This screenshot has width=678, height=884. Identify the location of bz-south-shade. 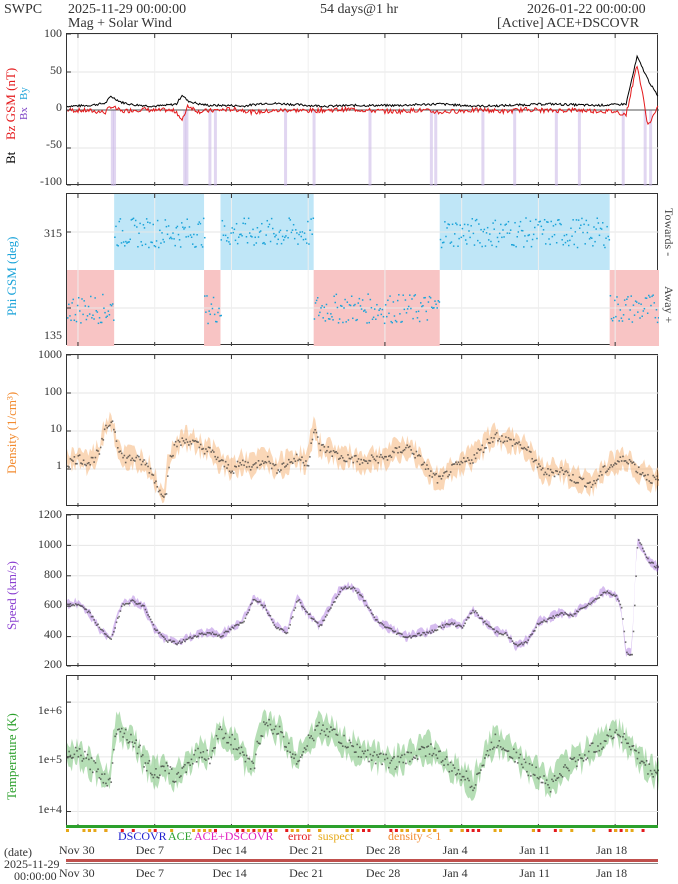
(314, 148).